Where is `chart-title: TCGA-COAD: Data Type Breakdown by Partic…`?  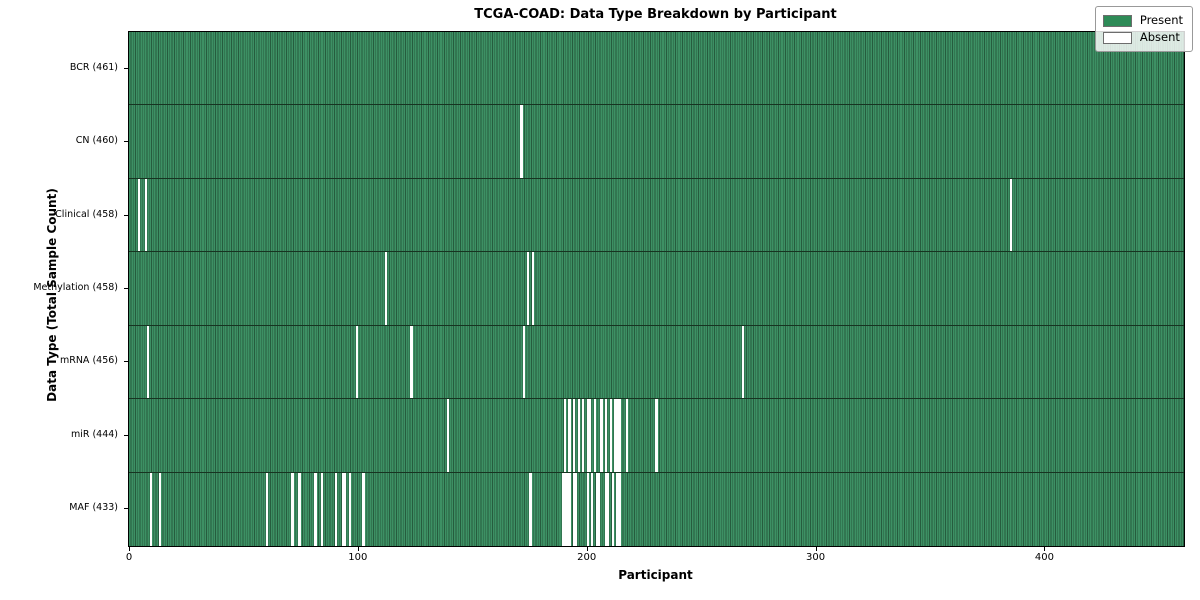
chart-title: TCGA-COAD: Data Type Breakdown by Partic… is located at coordinates (655, 14).